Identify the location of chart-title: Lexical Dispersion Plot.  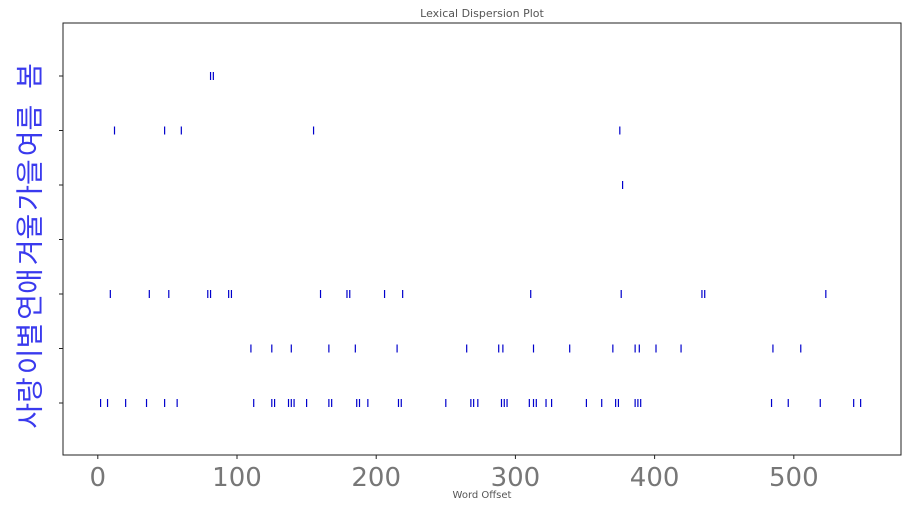
(482, 13).